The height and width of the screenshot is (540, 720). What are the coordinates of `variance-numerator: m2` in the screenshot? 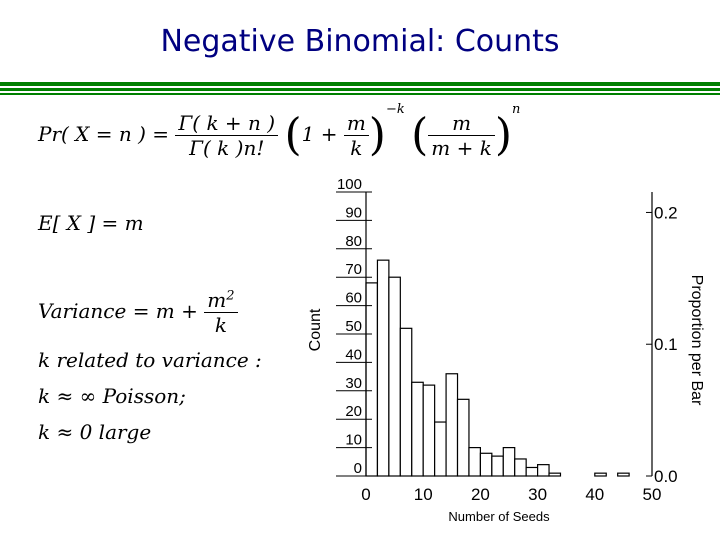 It's located at (221, 300).